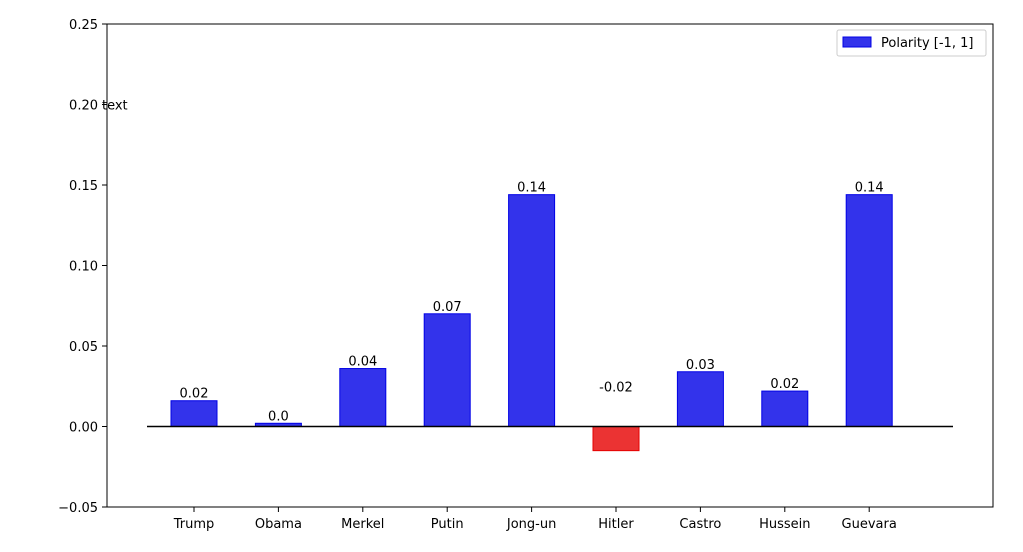 The width and height of the screenshot is (1023, 552). Describe the element at coordinates (857, 42) in the screenshot. I see `legend-swatch` at that location.